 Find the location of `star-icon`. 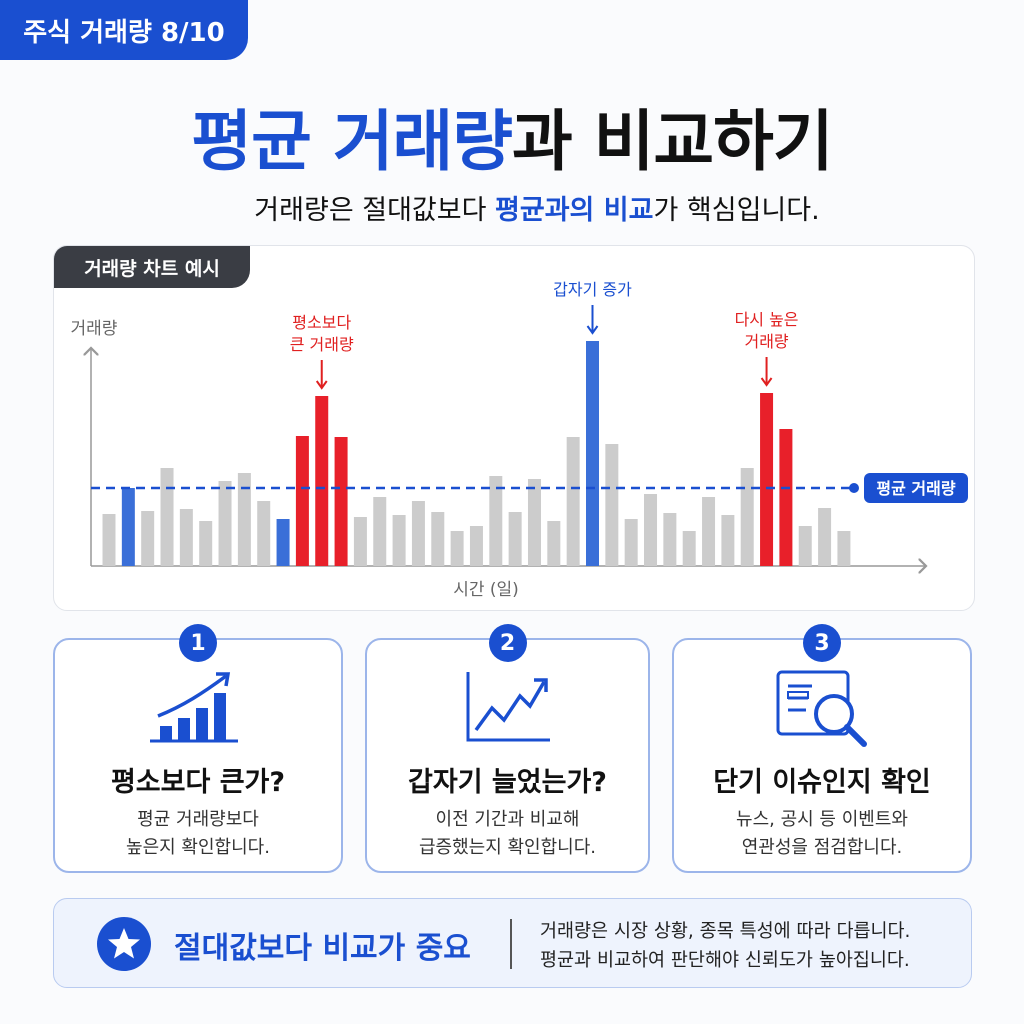

star-icon is located at coordinates (124, 944).